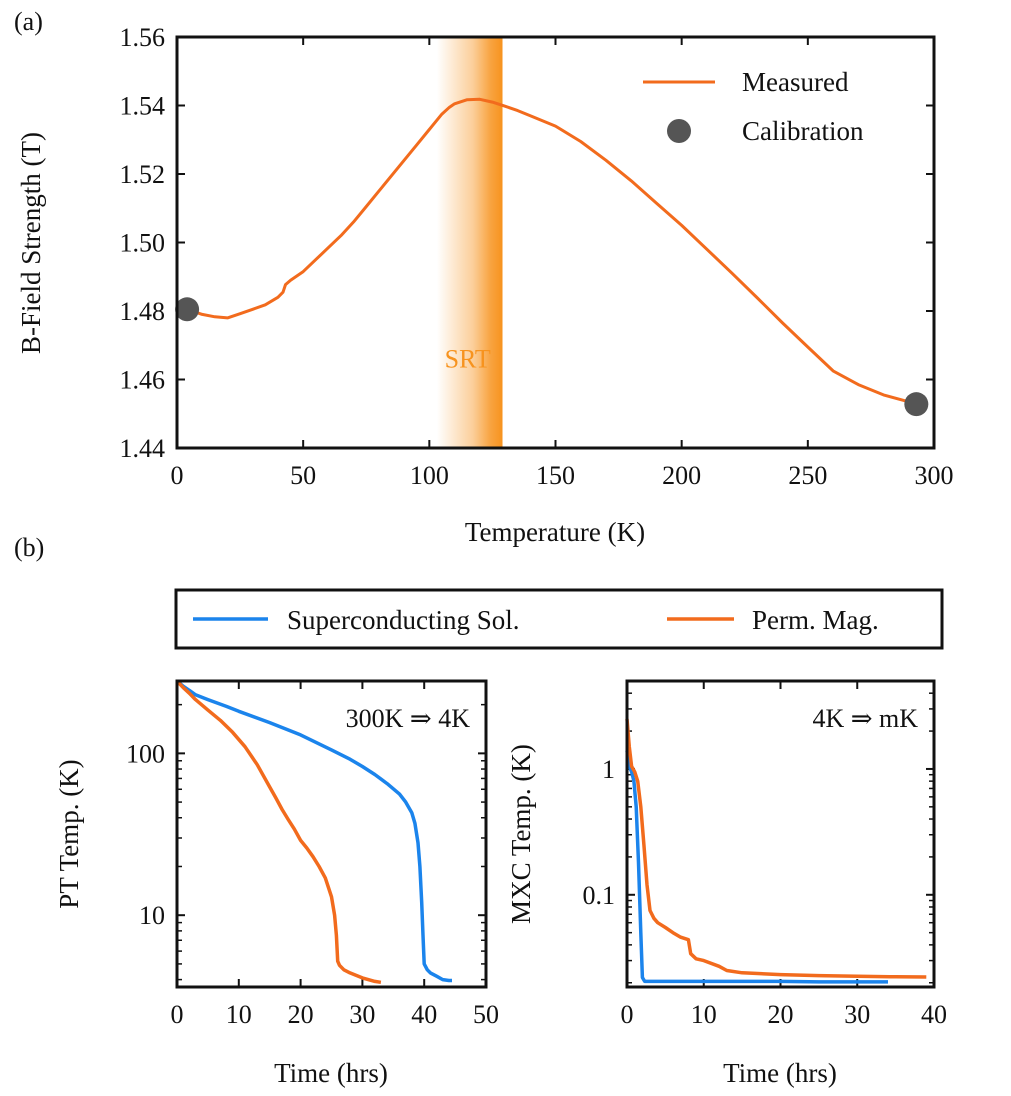 This screenshot has width=1011, height=1096. Describe the element at coordinates (795, 82) in the screenshot. I see `legend-measured-label: Measured` at that location.